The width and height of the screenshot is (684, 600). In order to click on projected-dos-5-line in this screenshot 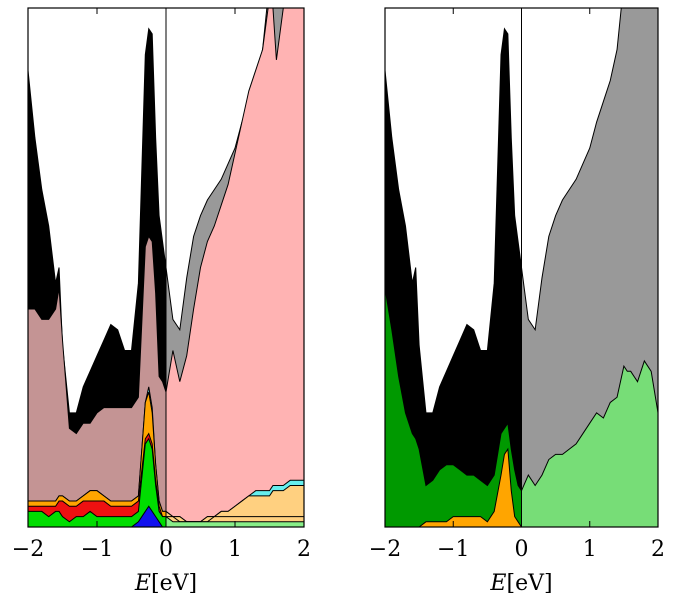, I will do `click(166, 480)`.